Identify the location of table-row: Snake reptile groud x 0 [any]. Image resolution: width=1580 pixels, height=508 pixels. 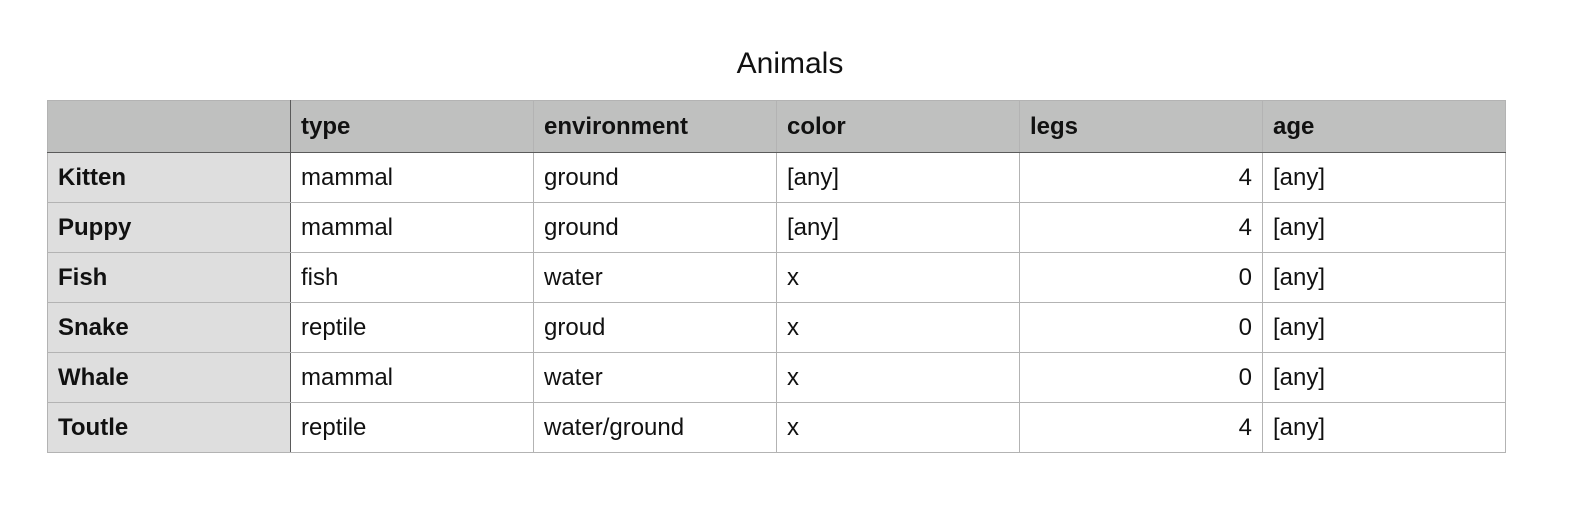
(776, 327).